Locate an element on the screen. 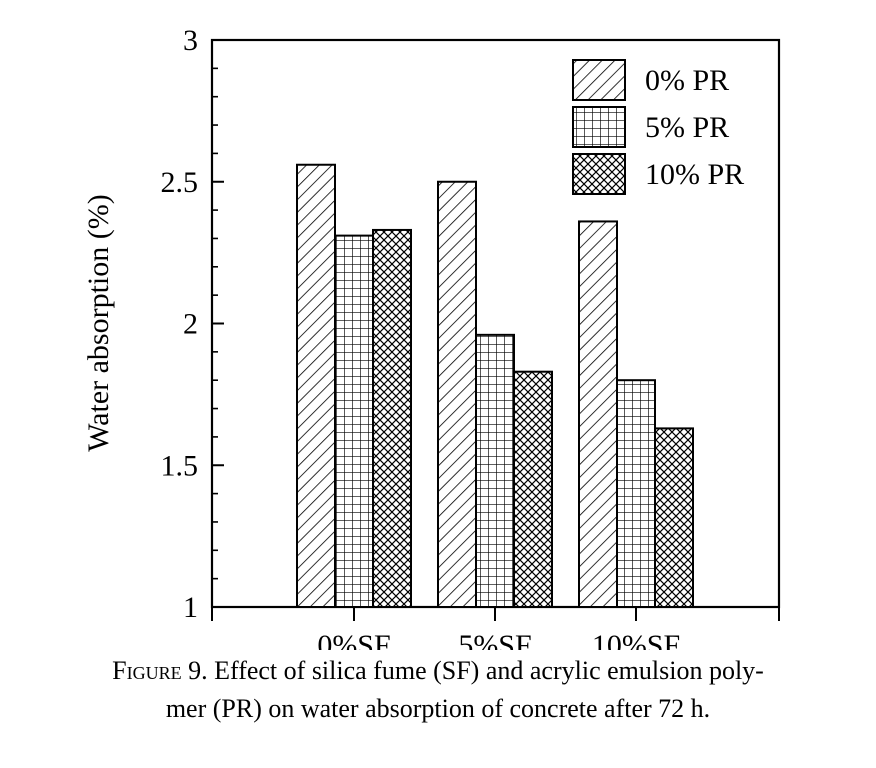  legend-label: 10% PR is located at coordinates (694, 174).